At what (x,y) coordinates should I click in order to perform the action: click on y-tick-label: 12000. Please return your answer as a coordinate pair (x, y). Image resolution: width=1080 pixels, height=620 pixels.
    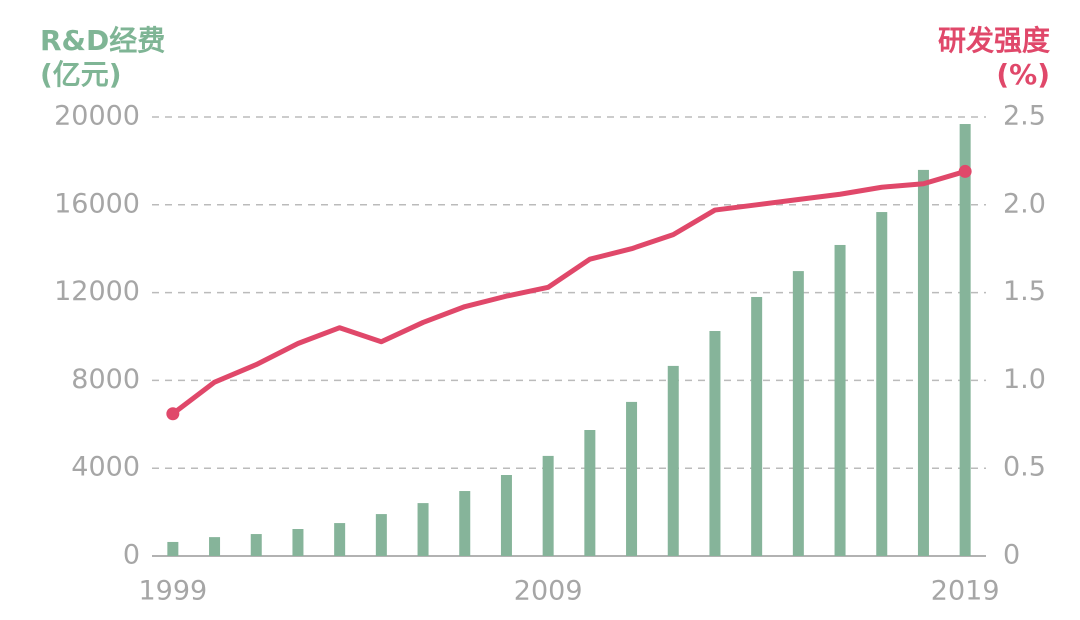
    Looking at the image, I should click on (97, 291).